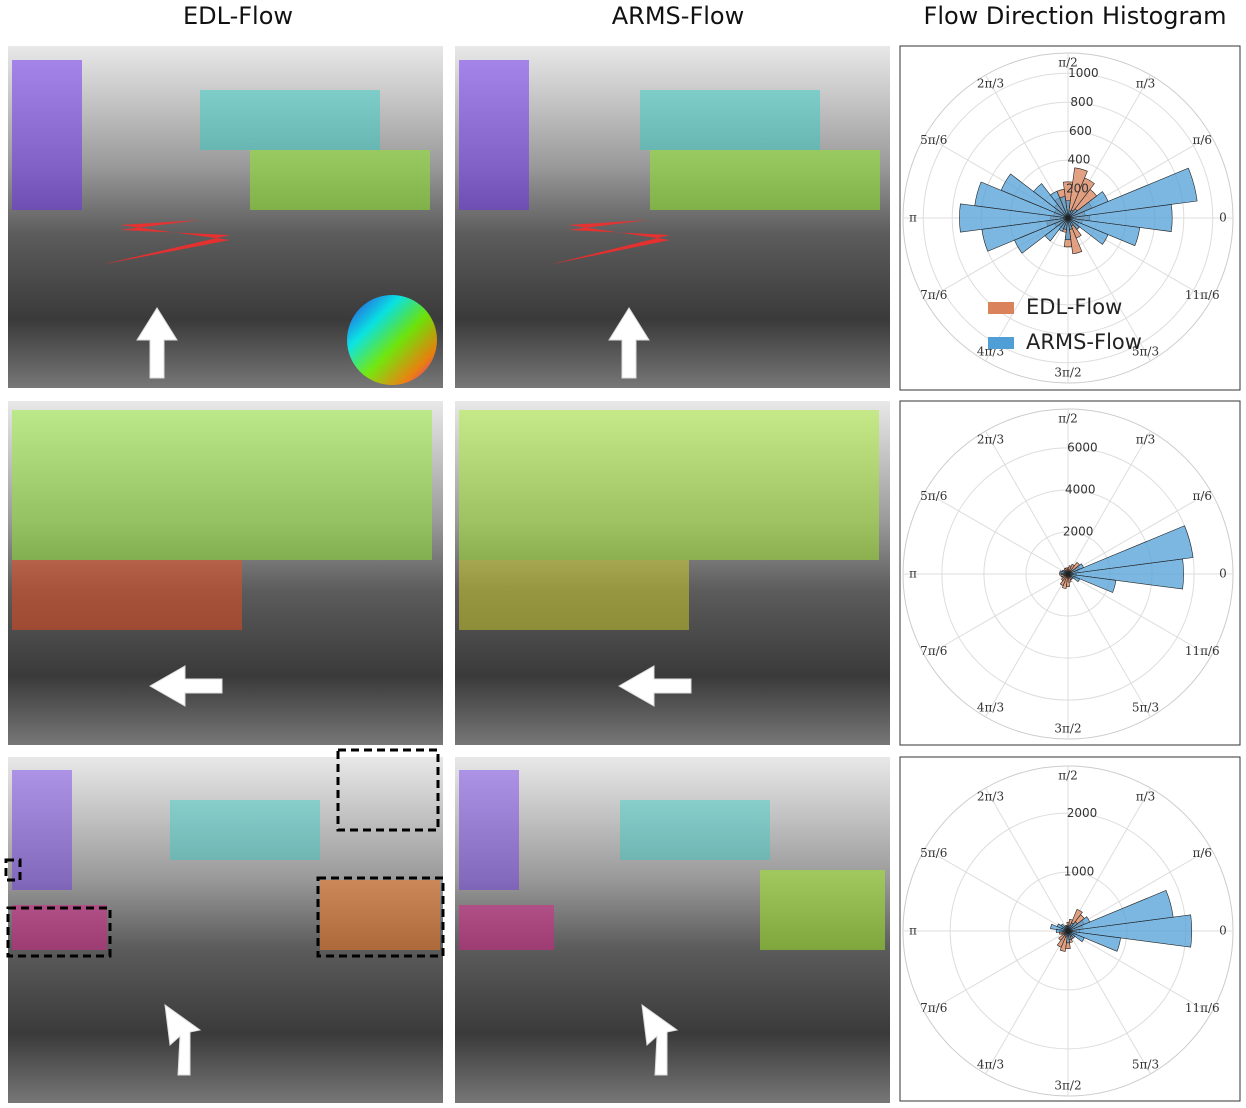 This screenshot has height=1108, width=1246. What do you see at coordinates (1077, 189) in the screenshot?
I see `r-tick-label: 200` at bounding box center [1077, 189].